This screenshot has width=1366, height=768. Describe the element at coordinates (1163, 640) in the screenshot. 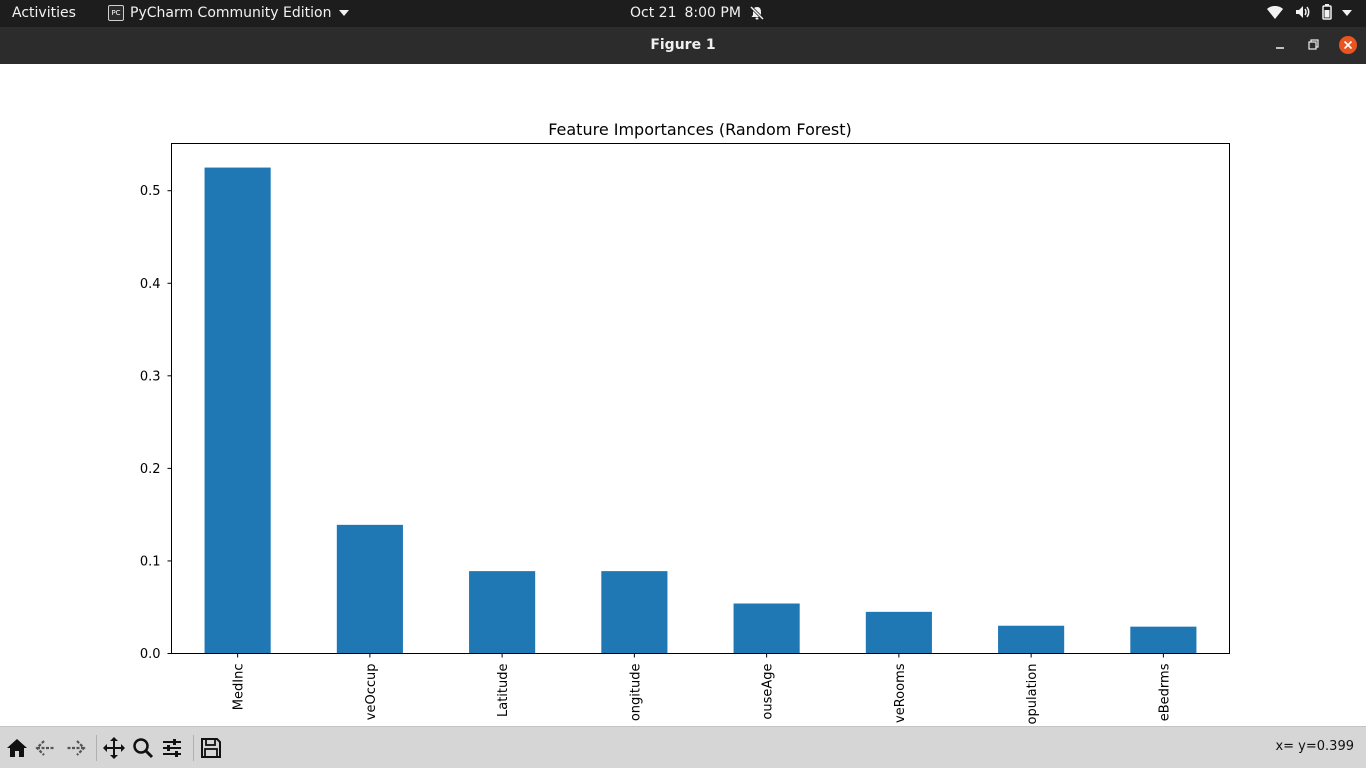

I see `bar-AveBedrms` at that location.